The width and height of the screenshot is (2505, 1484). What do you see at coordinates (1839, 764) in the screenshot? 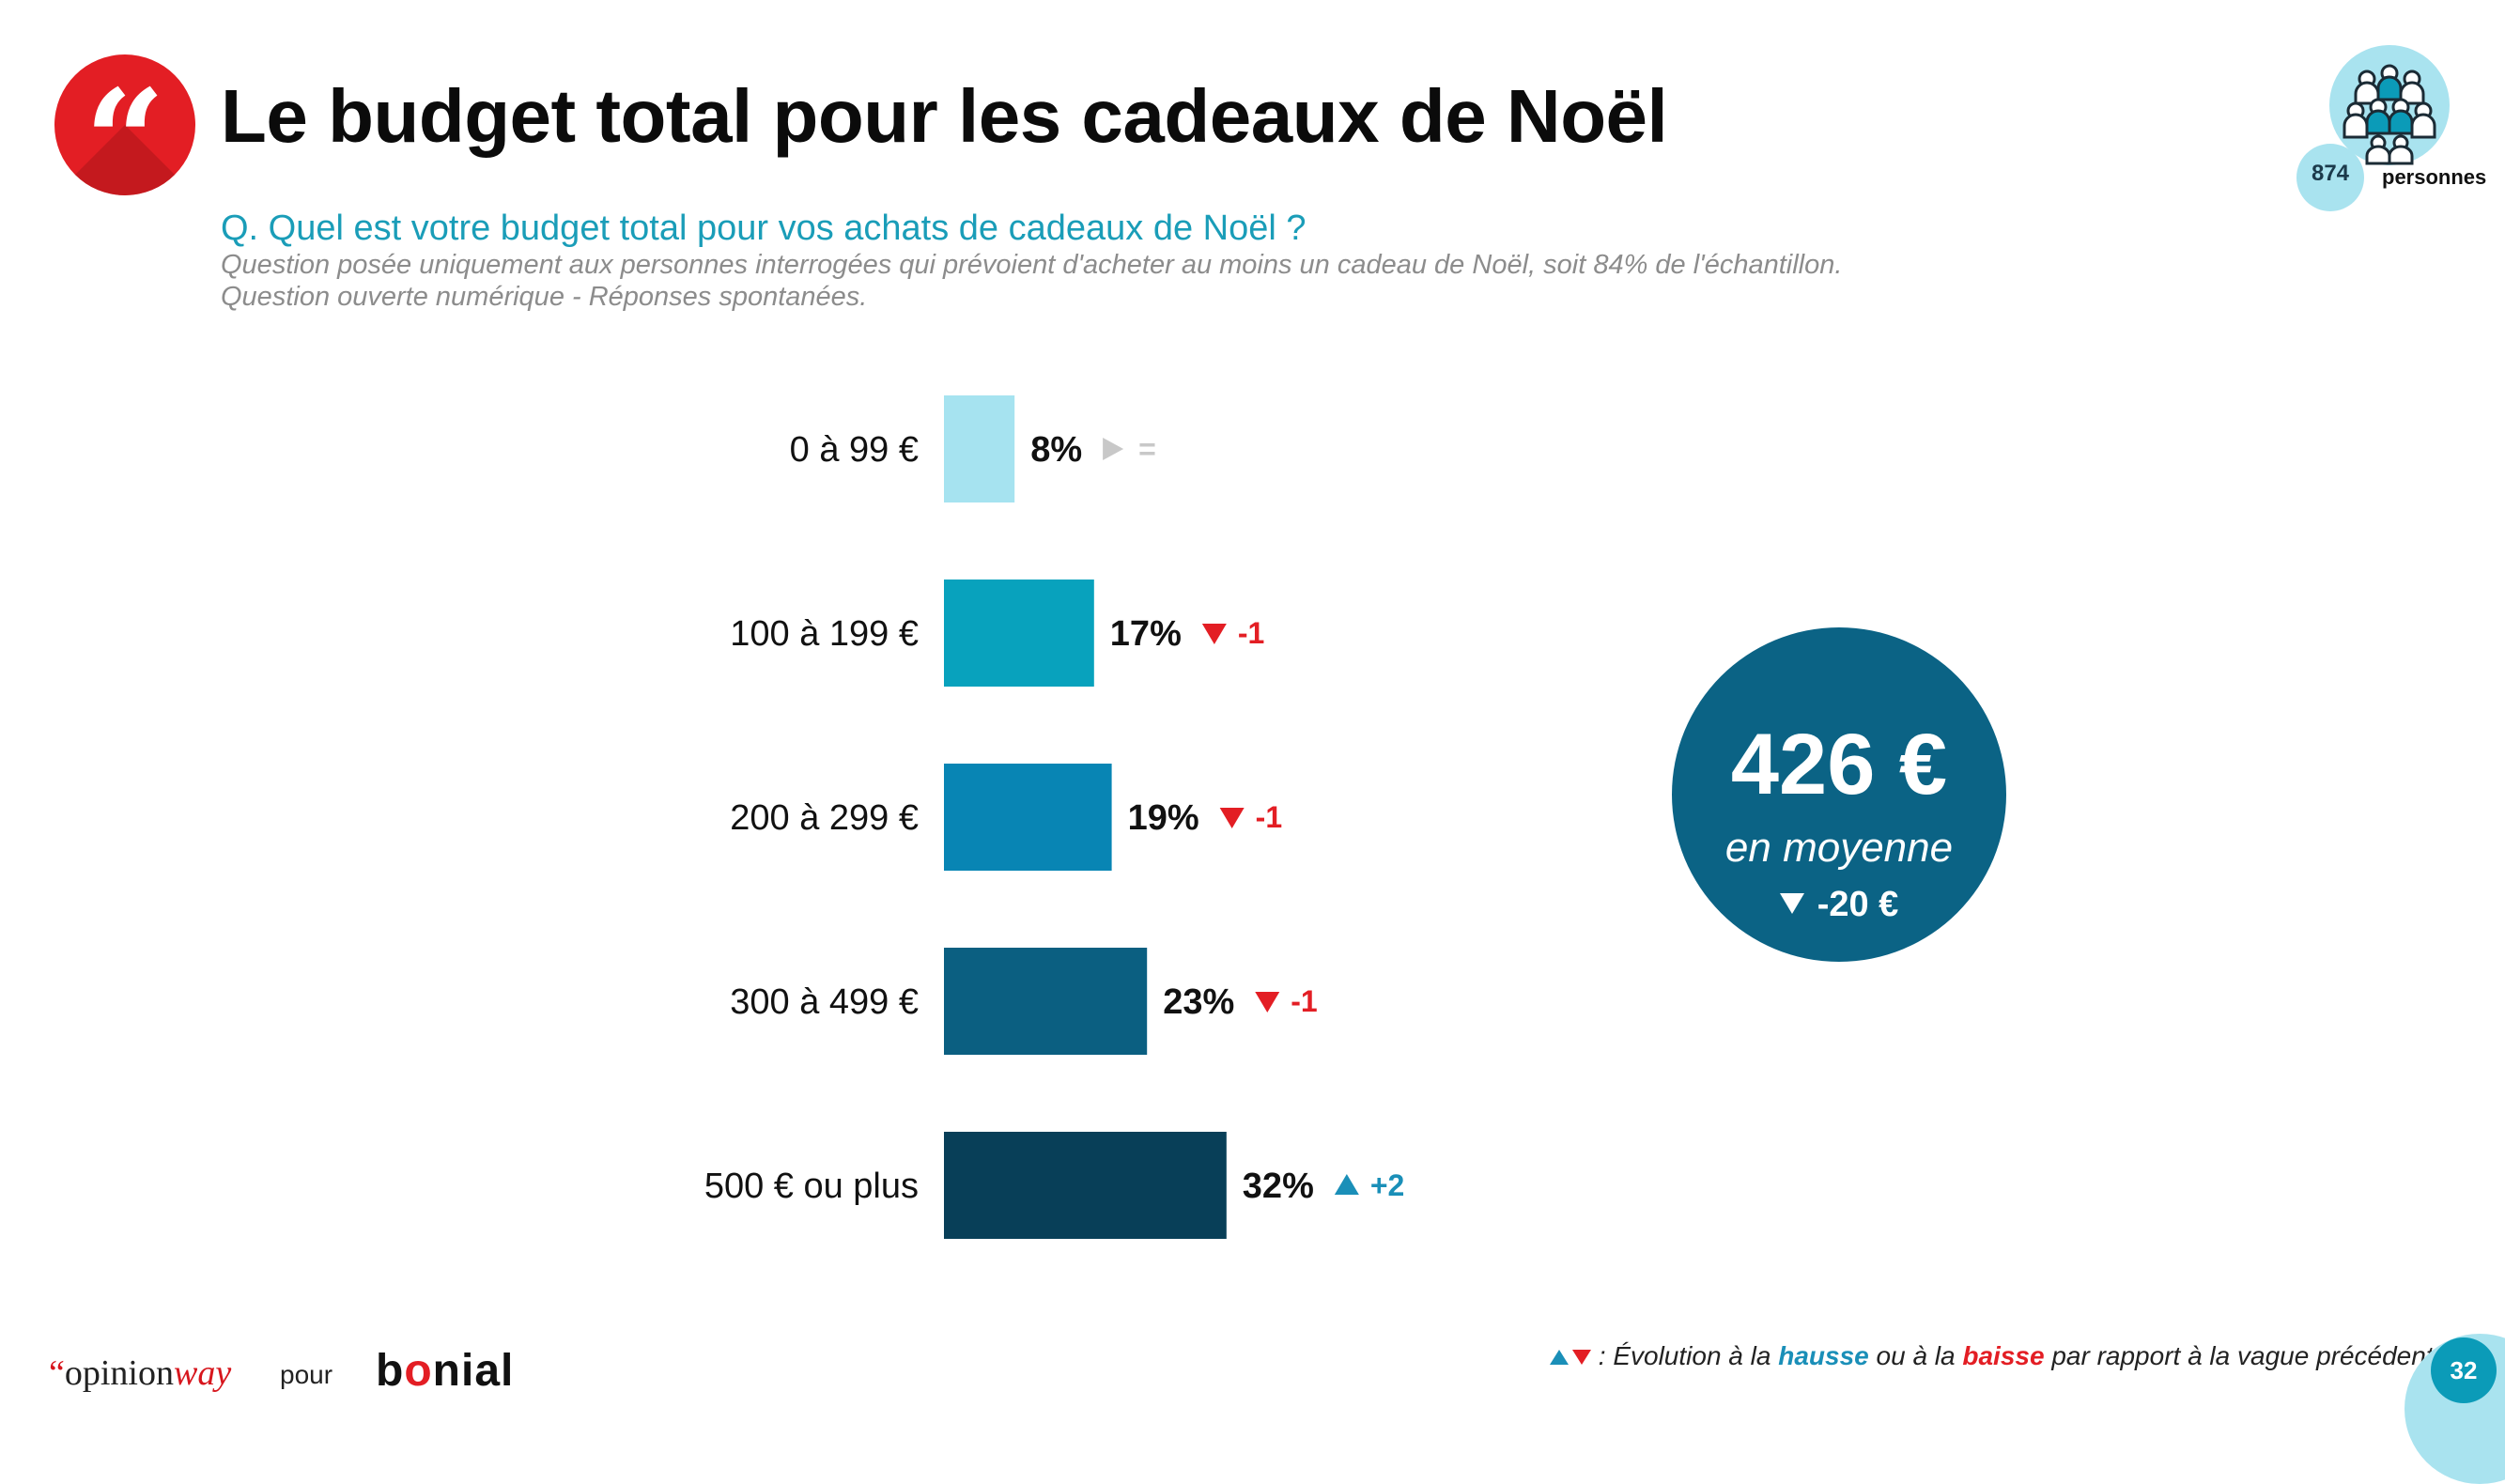
I see `average-amount: 426 €` at bounding box center [1839, 764].